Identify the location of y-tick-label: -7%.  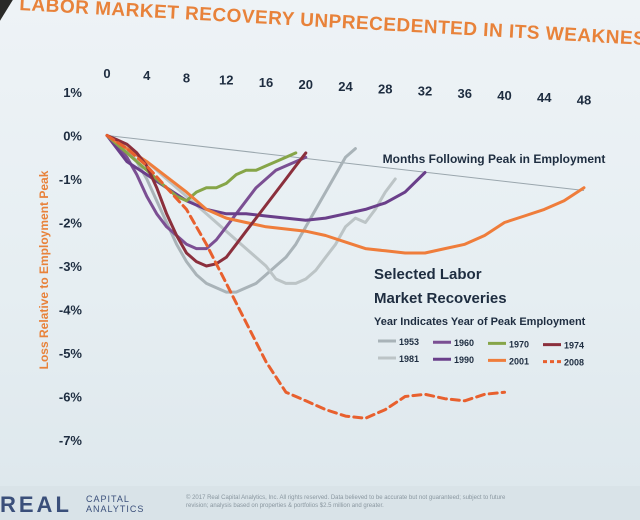
(71, 440).